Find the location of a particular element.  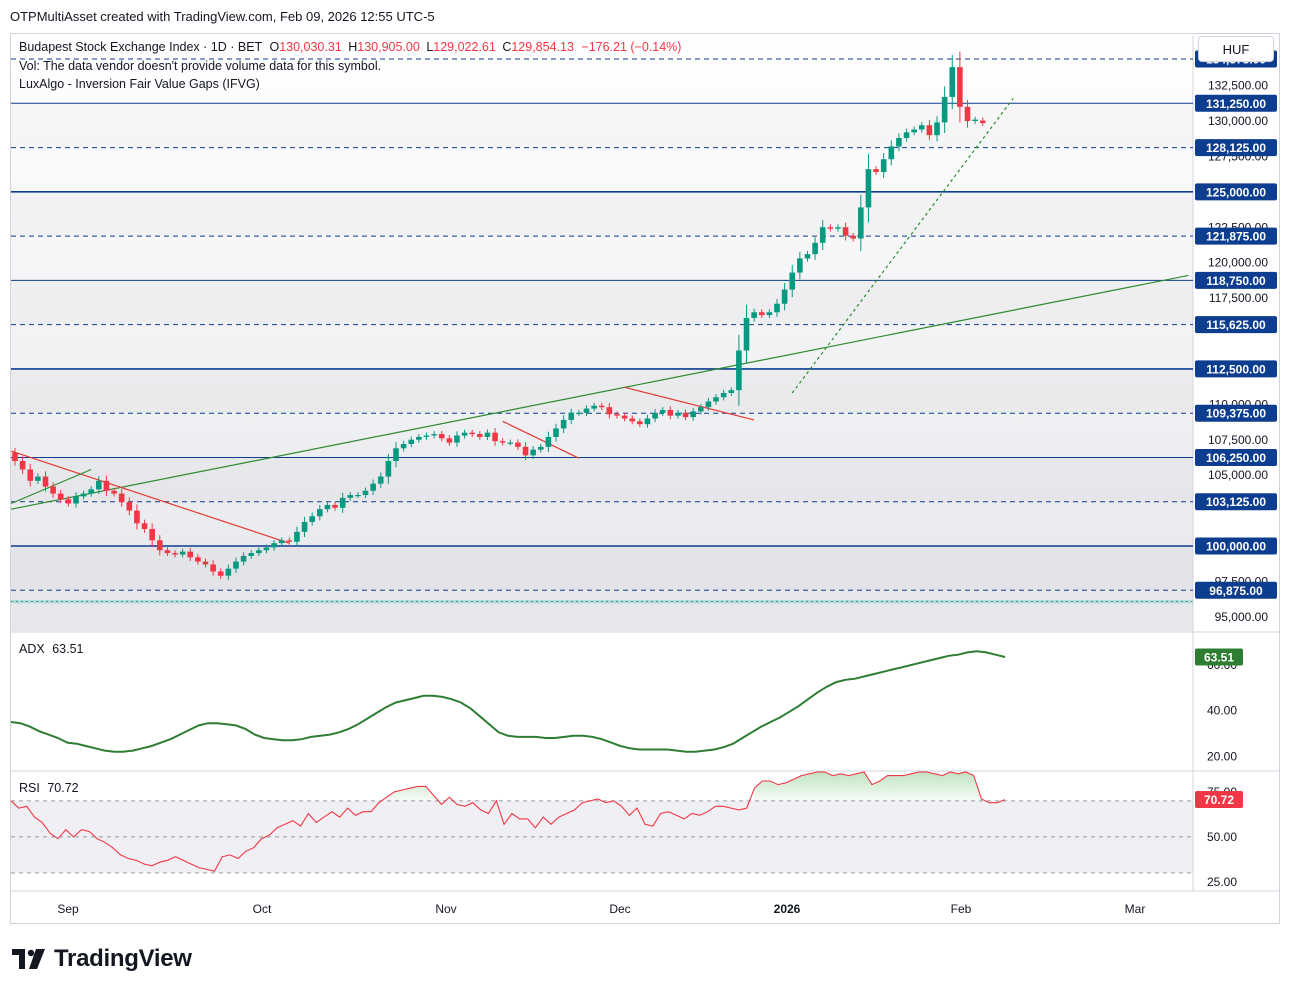

currency-selector: HUF is located at coordinates (1236, 49).